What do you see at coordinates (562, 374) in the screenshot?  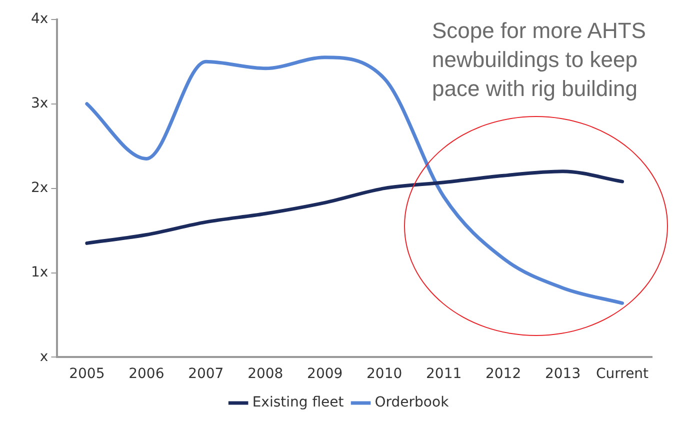 I see `x-tick-label: 2013` at bounding box center [562, 374].